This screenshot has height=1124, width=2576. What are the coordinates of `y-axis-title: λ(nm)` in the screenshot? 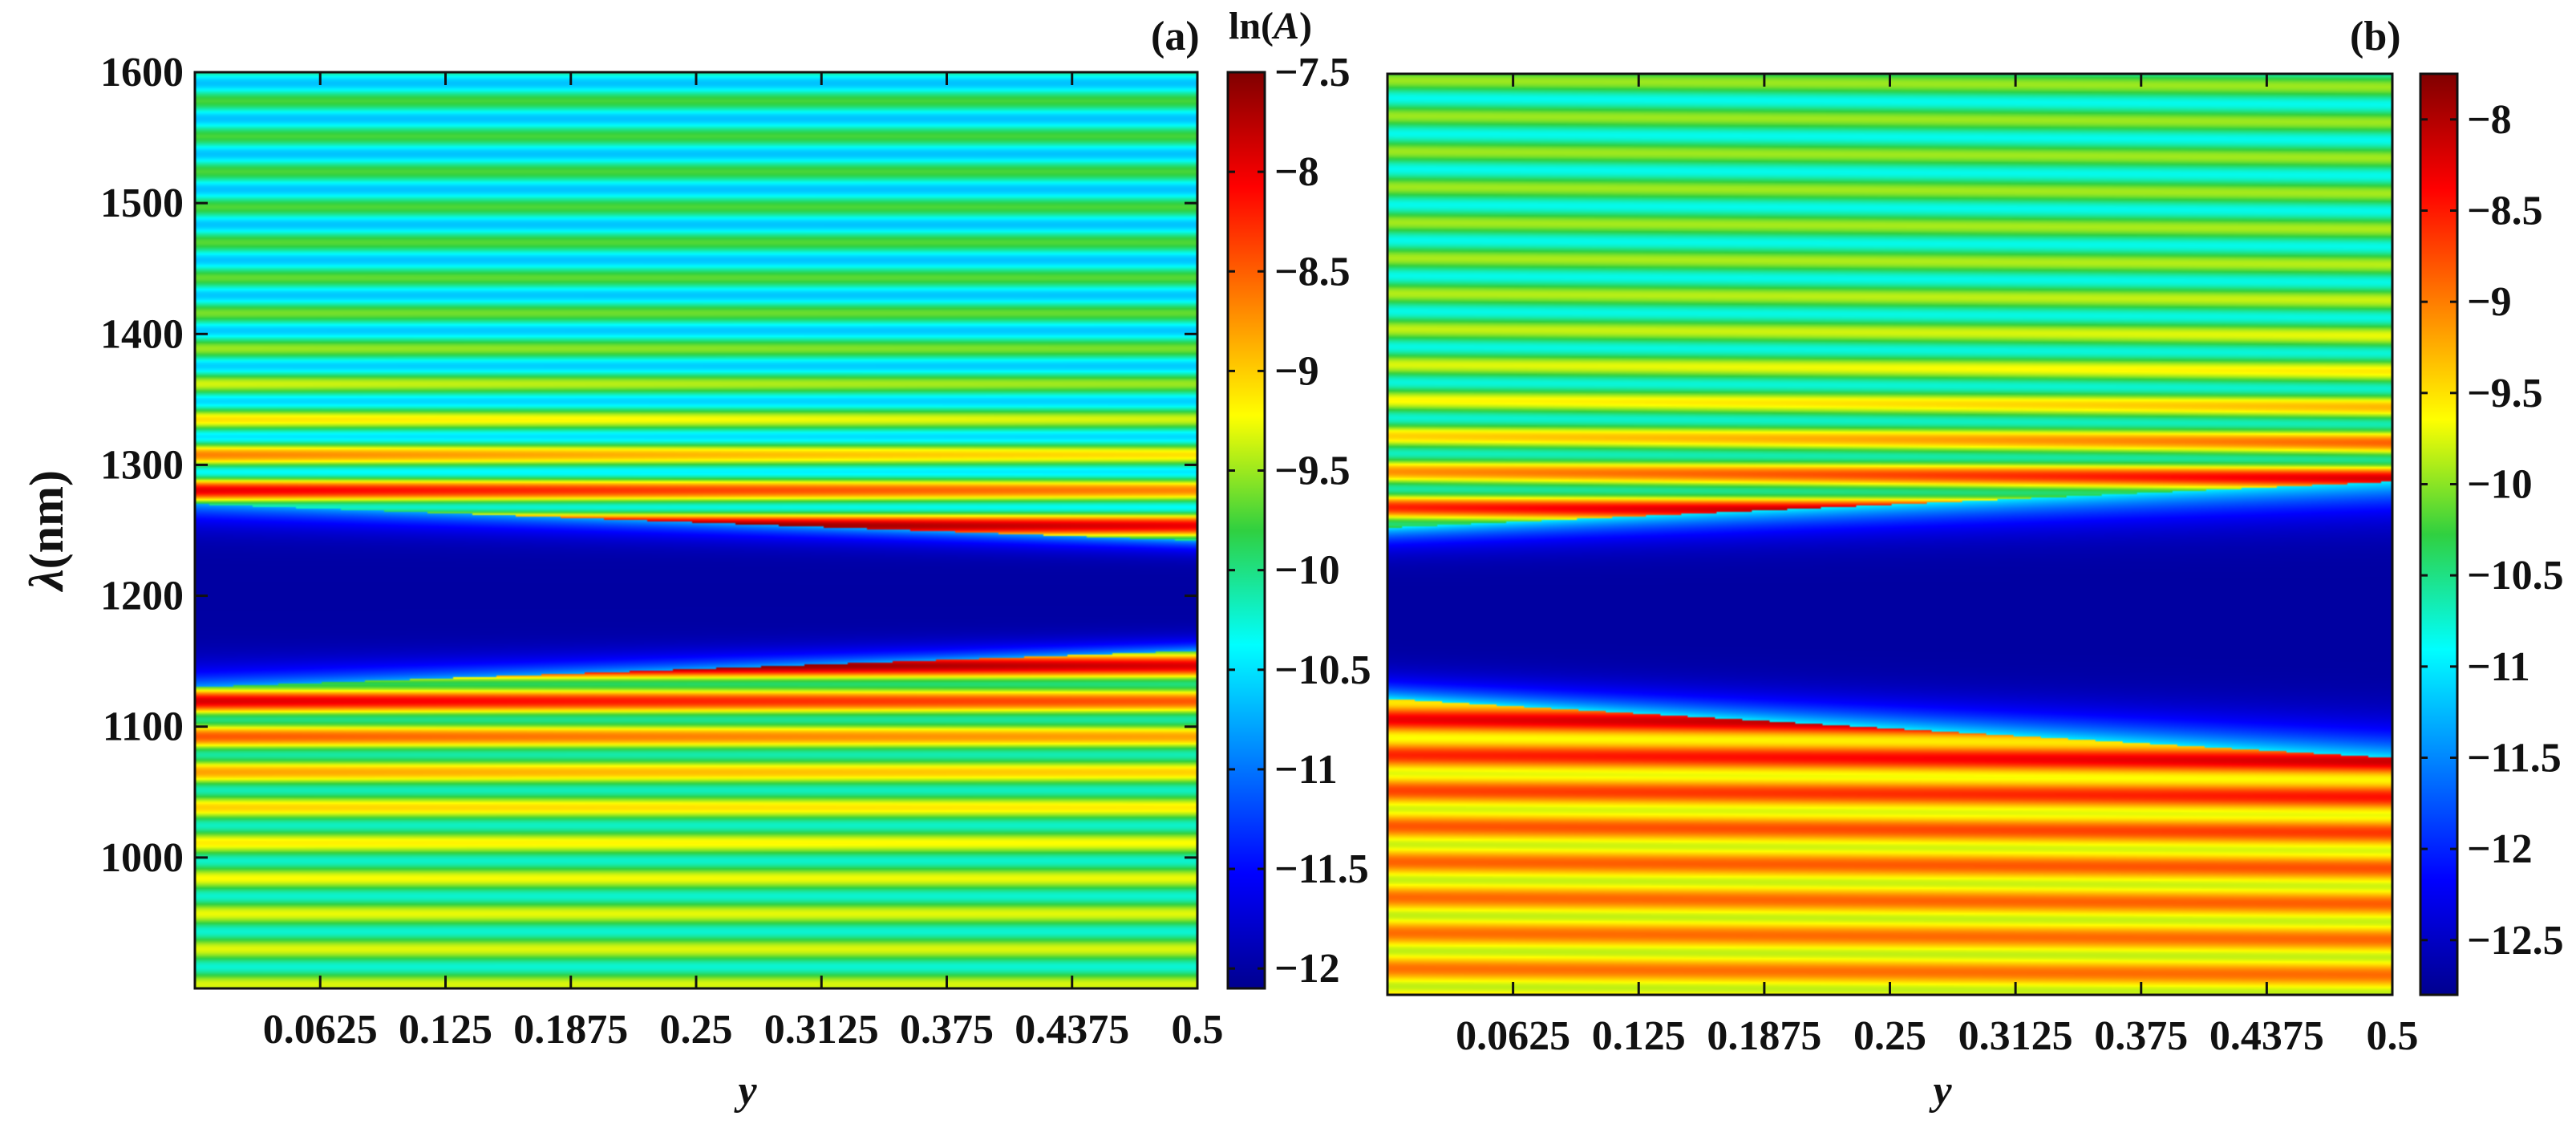 It's located at (46, 531).